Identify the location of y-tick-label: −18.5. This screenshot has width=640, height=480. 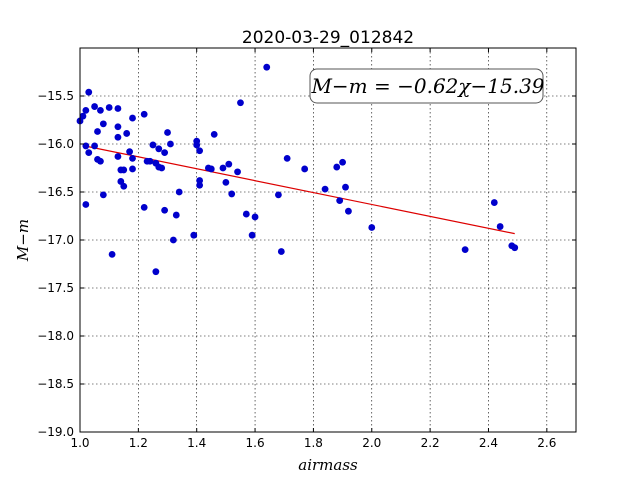
(55, 384).